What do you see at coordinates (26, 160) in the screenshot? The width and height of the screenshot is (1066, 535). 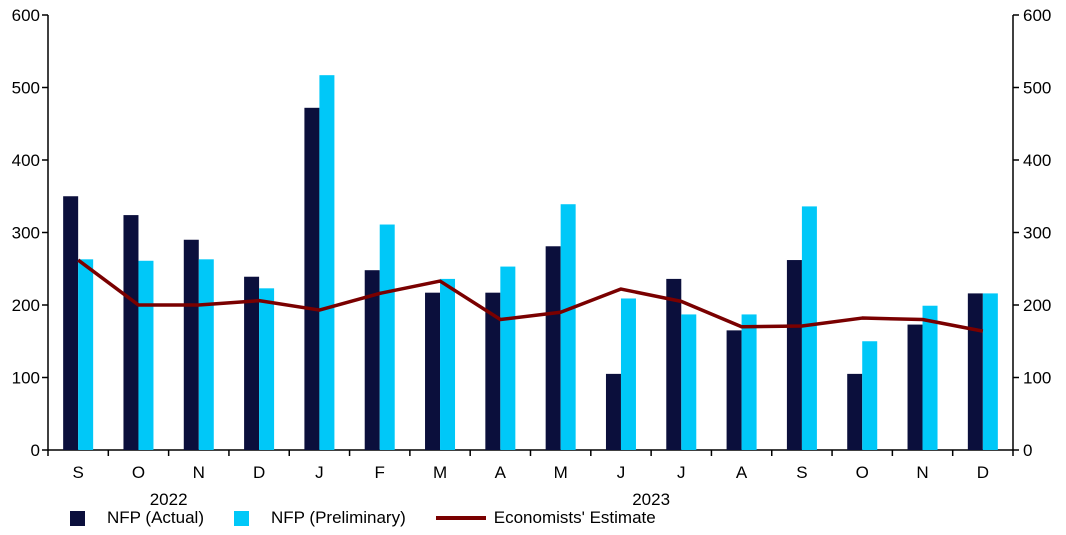 I see `y-tick-label-left: 400` at bounding box center [26, 160].